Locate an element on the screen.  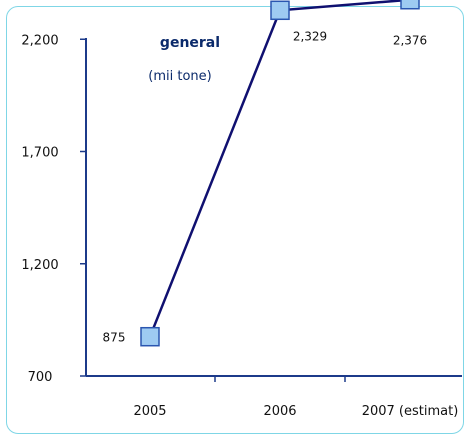
data-label: 875 is located at coordinates (114, 338).